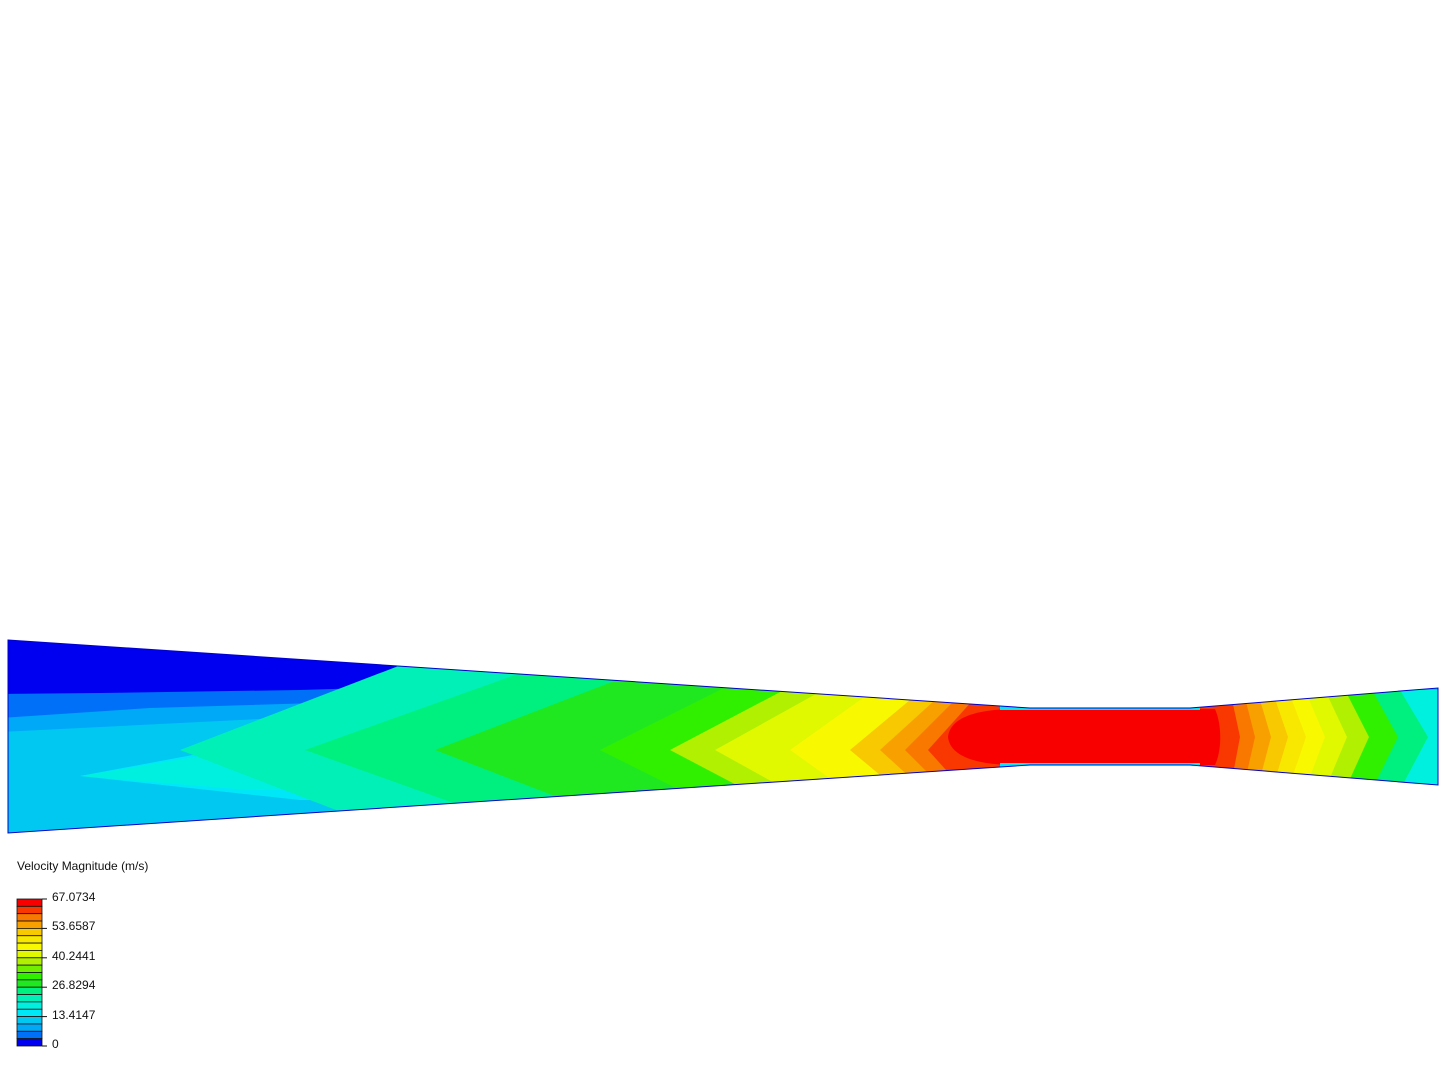  Describe the element at coordinates (74, 985) in the screenshot. I see `legend-tick-label: 26.8294` at that location.